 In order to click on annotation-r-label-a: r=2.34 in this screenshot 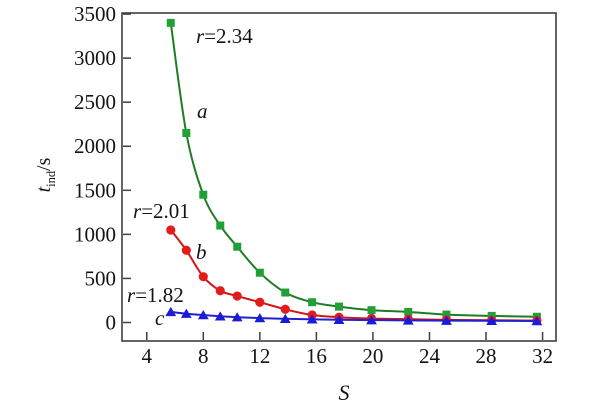, I will do `click(224, 36)`.